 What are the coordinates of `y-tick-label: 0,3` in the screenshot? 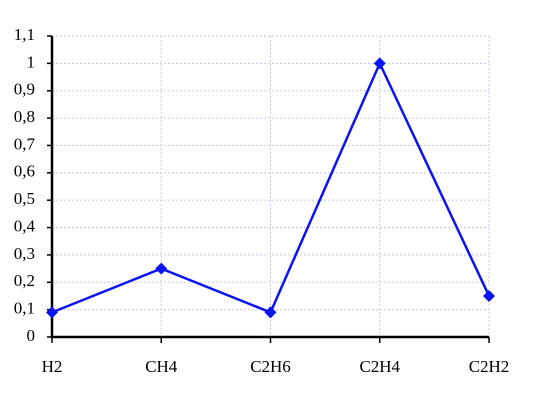 It's located at (24, 253).